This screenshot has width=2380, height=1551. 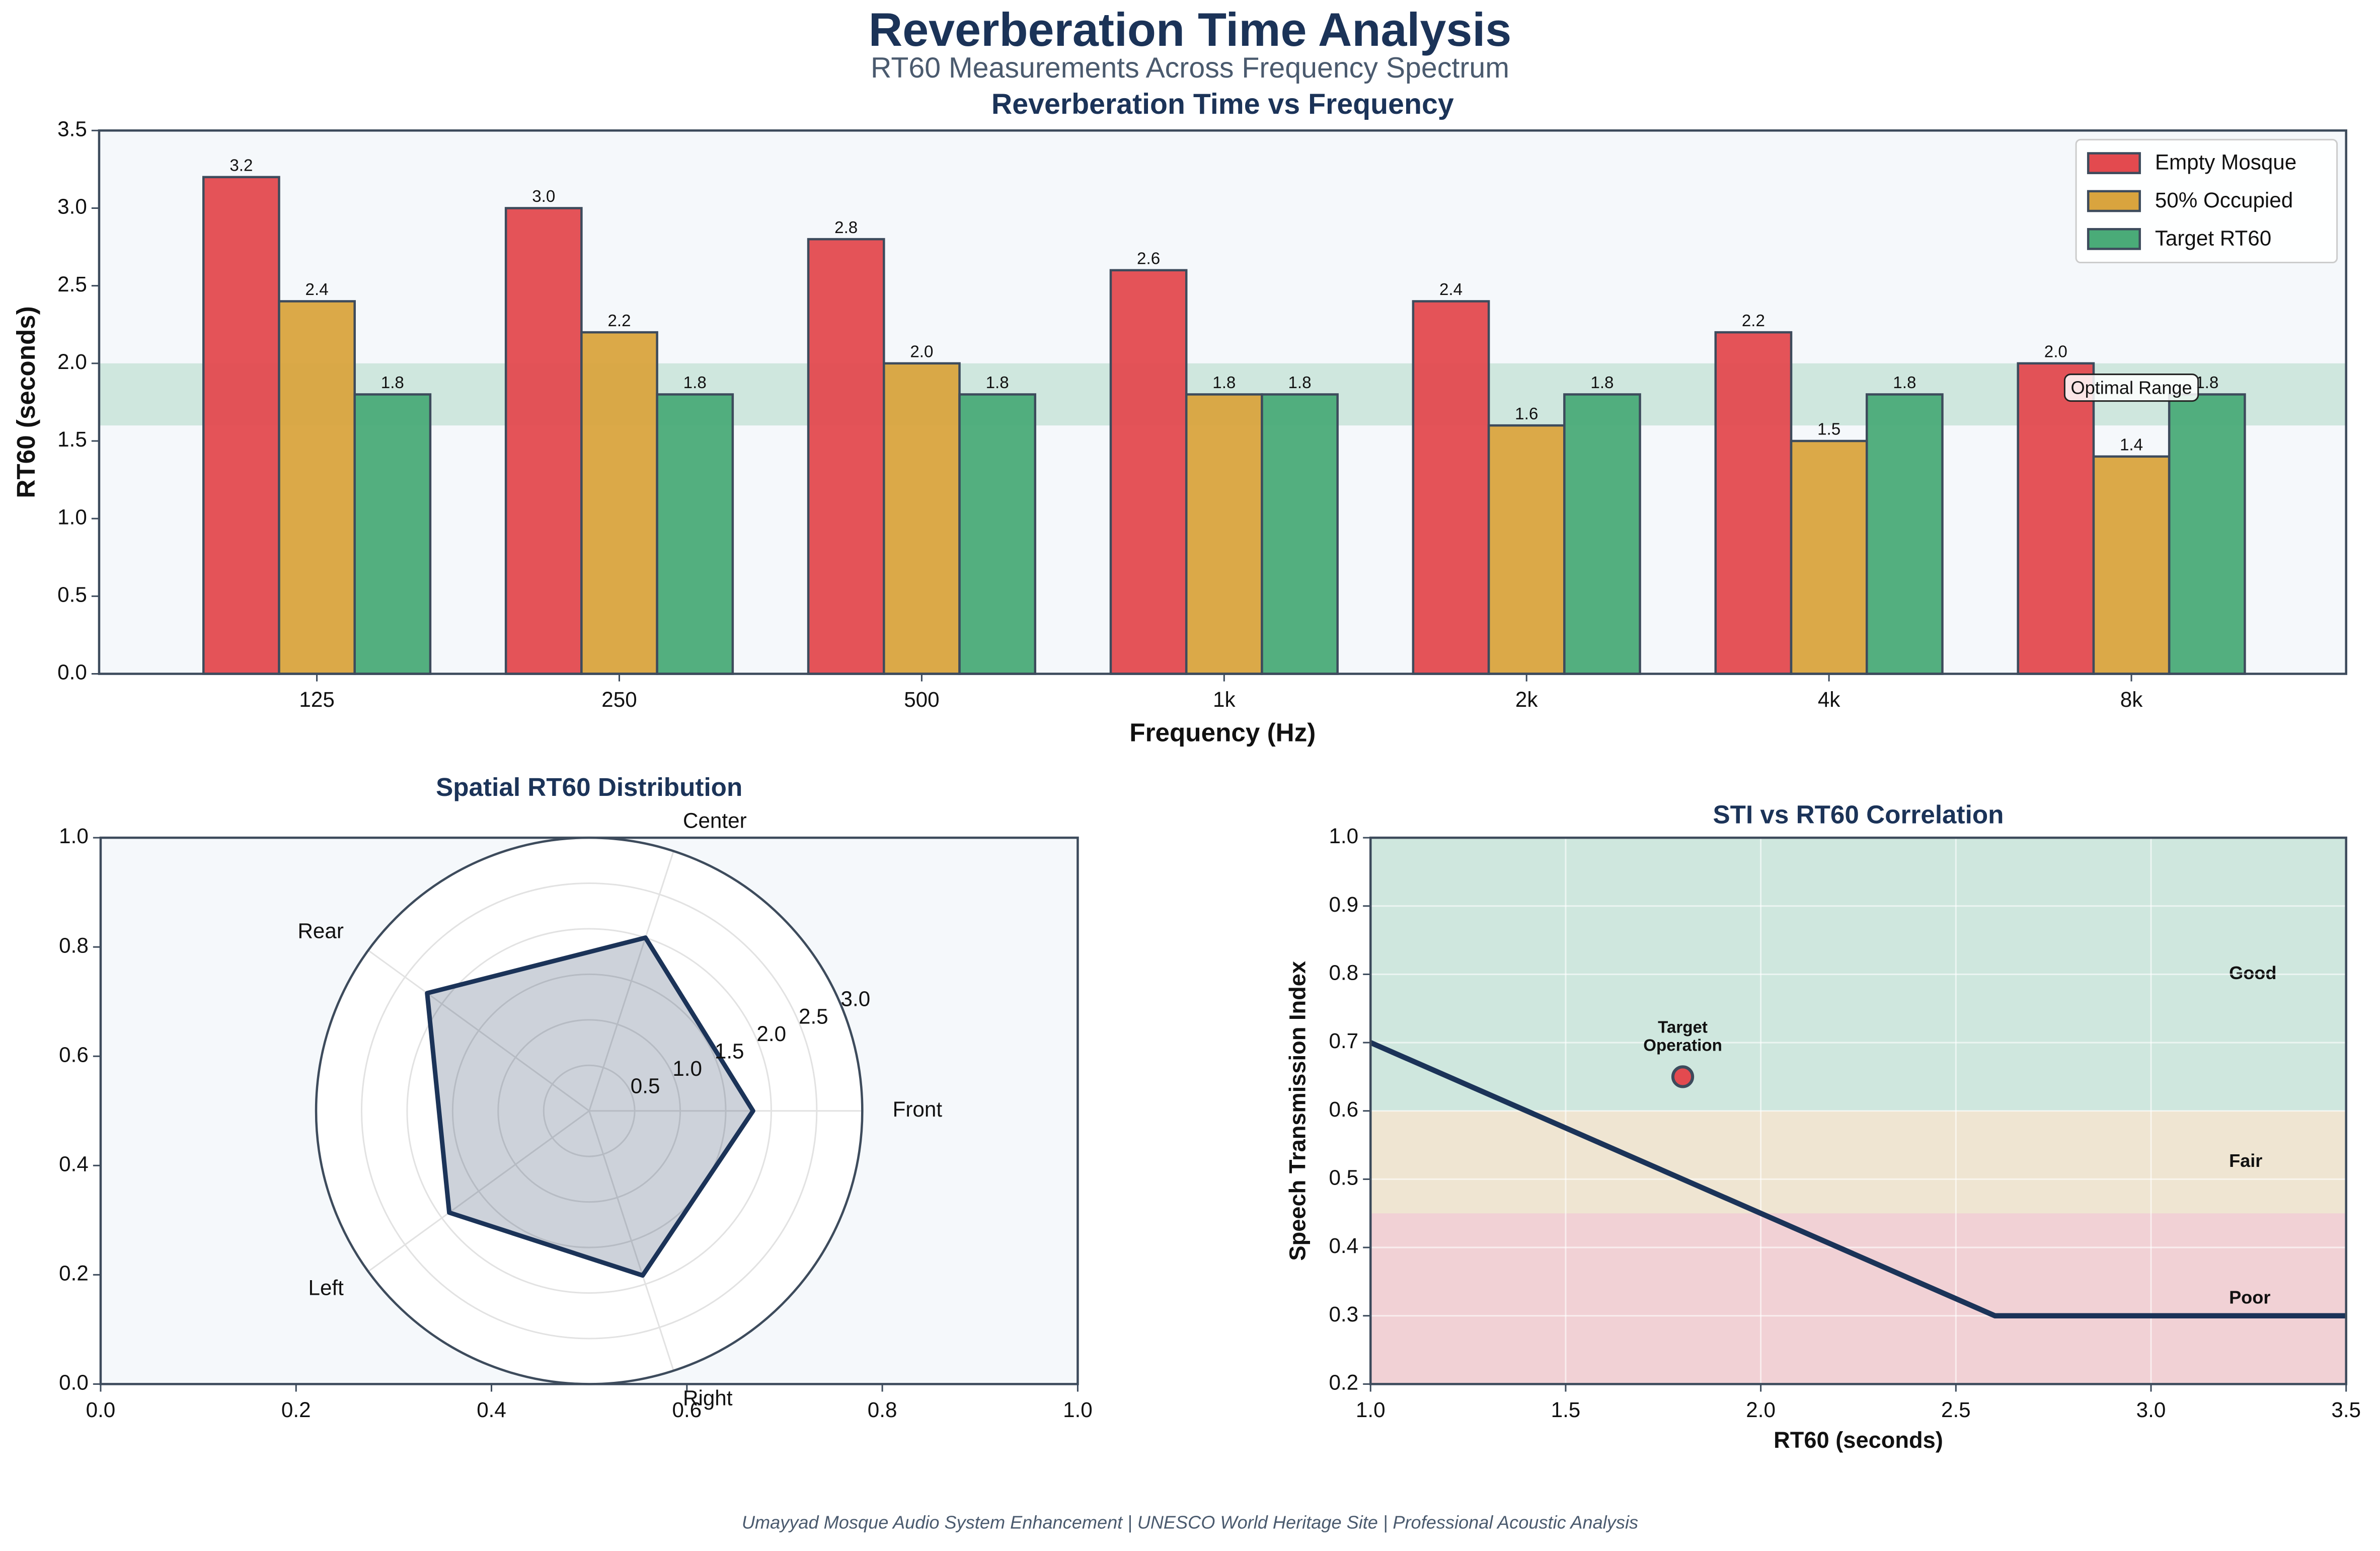 I want to click on radial-tick-label: 1.0, so click(x=687, y=1068).